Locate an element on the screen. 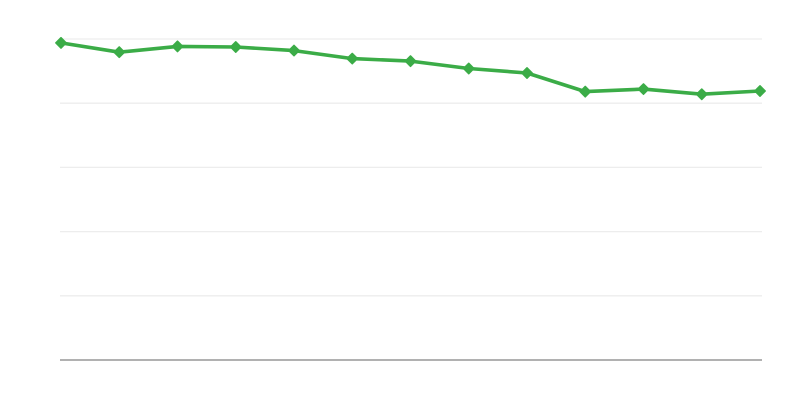  data-line is located at coordinates (410, 68).